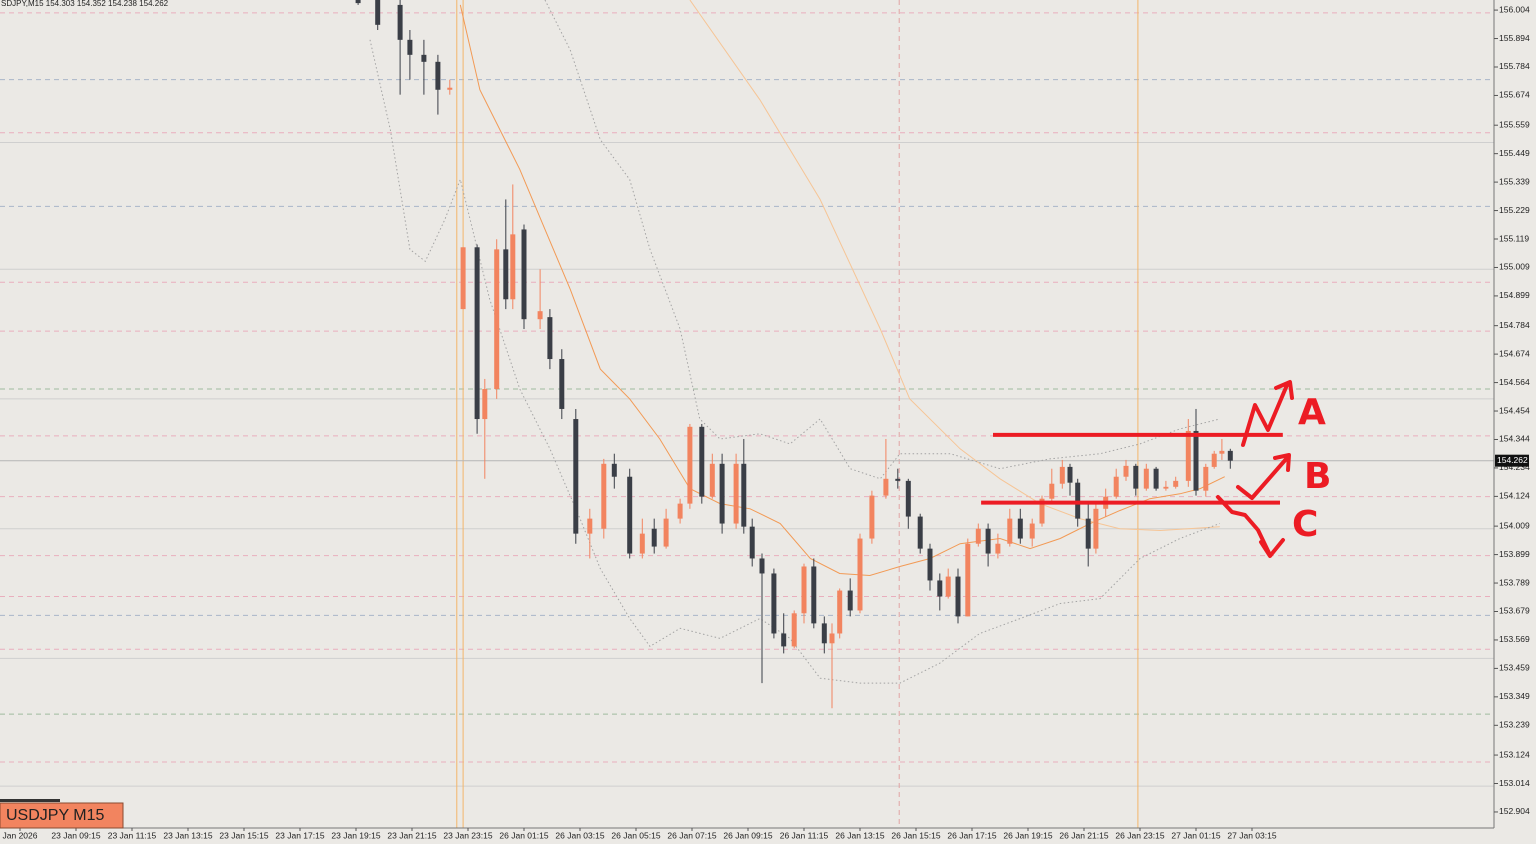  What do you see at coordinates (1514, 267) in the screenshot?
I see `y-tick-label: 155.009` at bounding box center [1514, 267].